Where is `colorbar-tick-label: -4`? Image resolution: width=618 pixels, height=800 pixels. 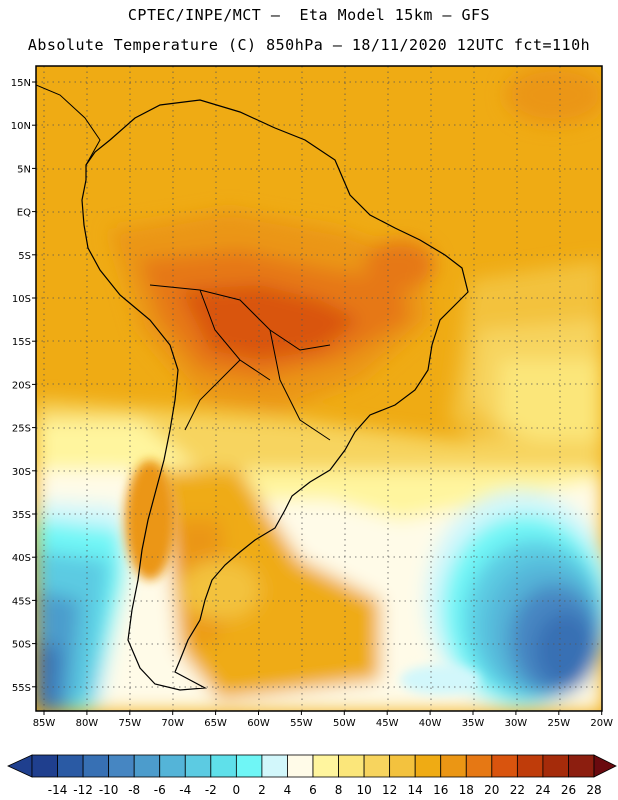 colorbar-tick-label: -4 is located at coordinates (185, 790).